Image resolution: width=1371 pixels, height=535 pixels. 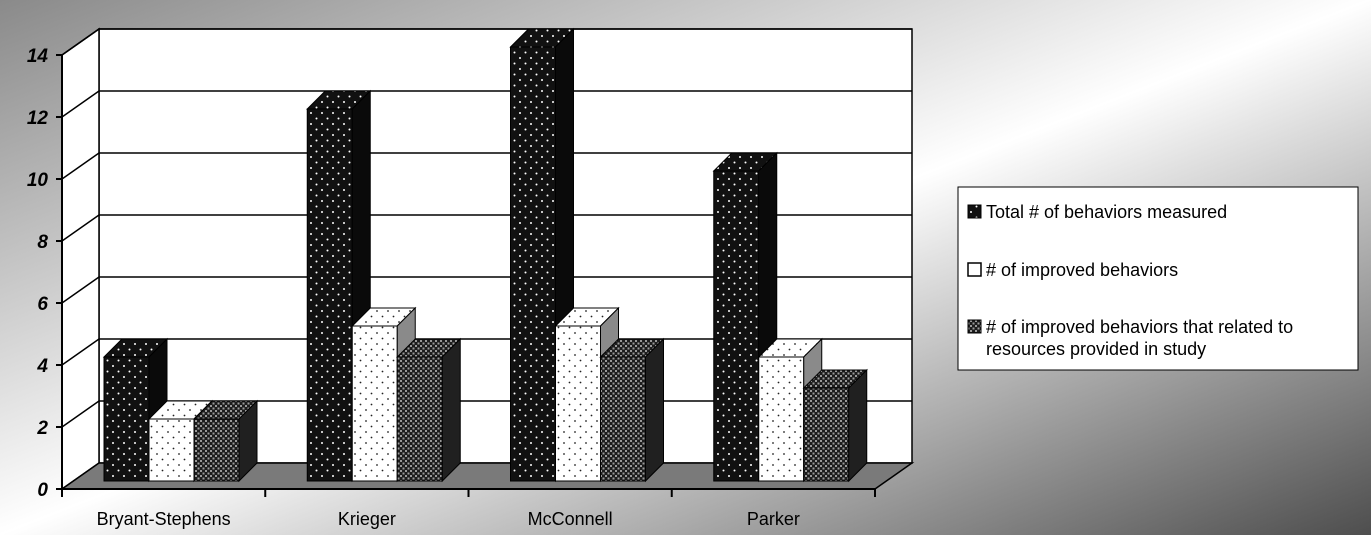 I want to click on legend-swatch-total, so click(x=974, y=211).